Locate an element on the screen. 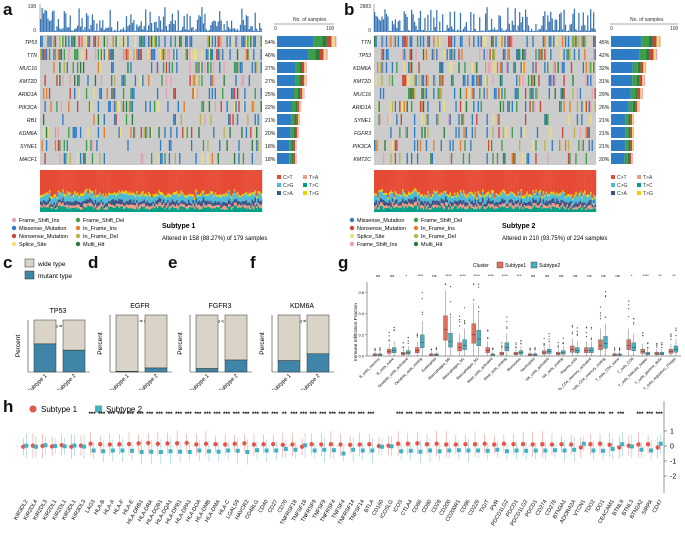 This screenshot has width=685, height=543. bar-title: KDM6A is located at coordinates (302, 306).